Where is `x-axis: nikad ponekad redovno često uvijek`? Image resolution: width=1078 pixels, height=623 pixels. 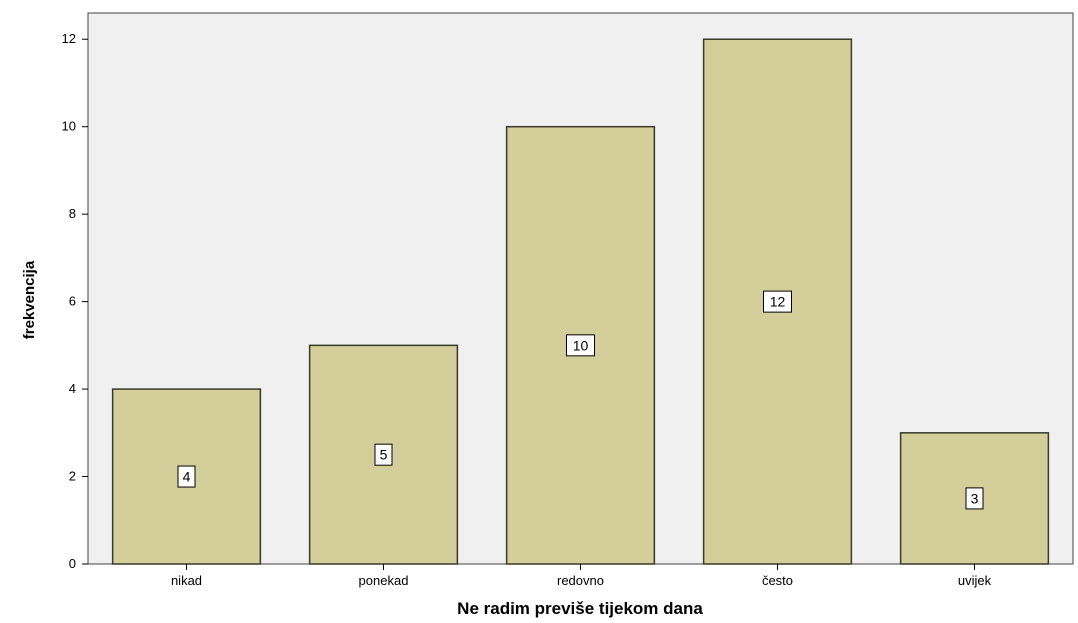
x-axis: nikad ponekad redovno često uvijek is located at coordinates (581, 576).